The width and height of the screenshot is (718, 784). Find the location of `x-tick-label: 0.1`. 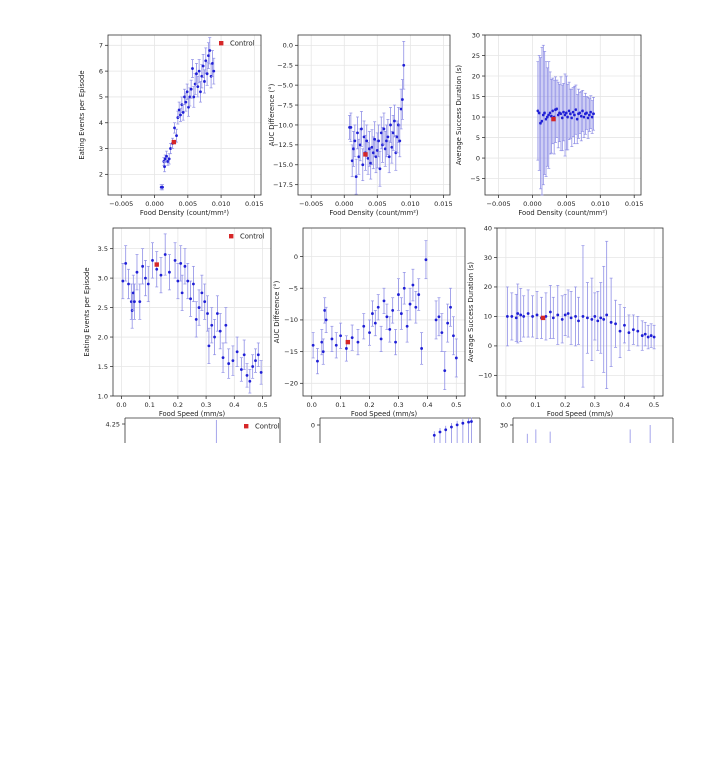

x-tick-label: 0.1 is located at coordinates (340, 405).